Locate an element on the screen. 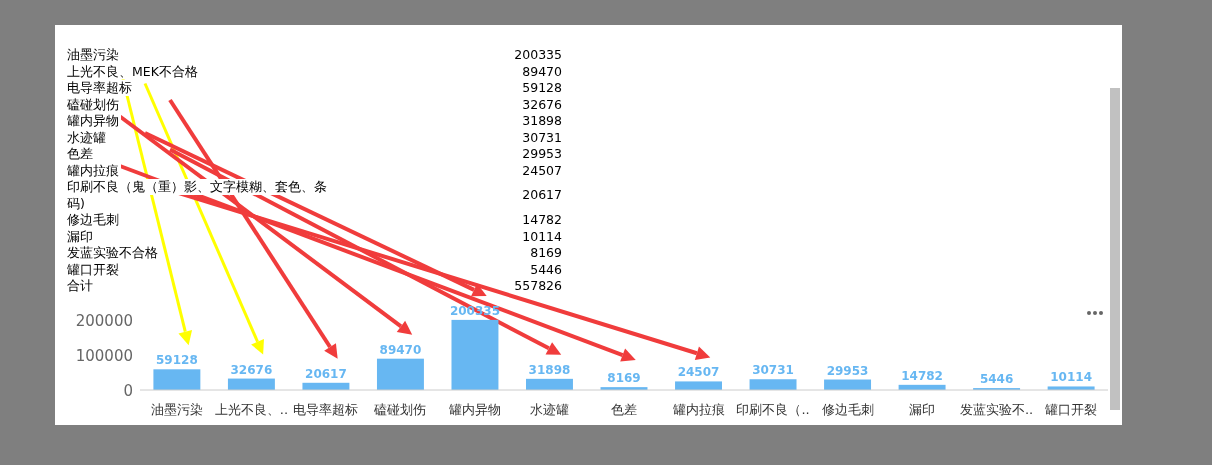  text: 24507 is located at coordinates (542, 170).